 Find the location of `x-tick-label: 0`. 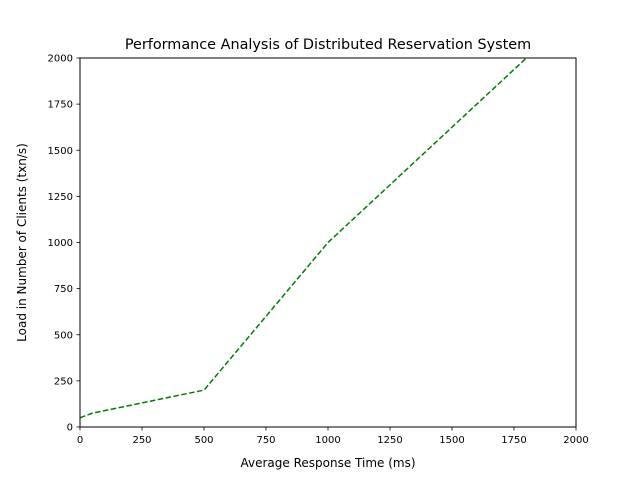

x-tick-label: 0 is located at coordinates (80, 440).